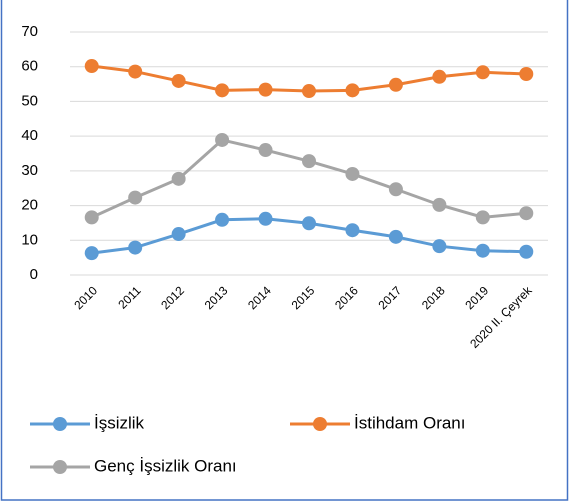 The height and width of the screenshot is (502, 570). What do you see at coordinates (29, 66) in the screenshot?
I see `y-tick-label: 60` at bounding box center [29, 66].